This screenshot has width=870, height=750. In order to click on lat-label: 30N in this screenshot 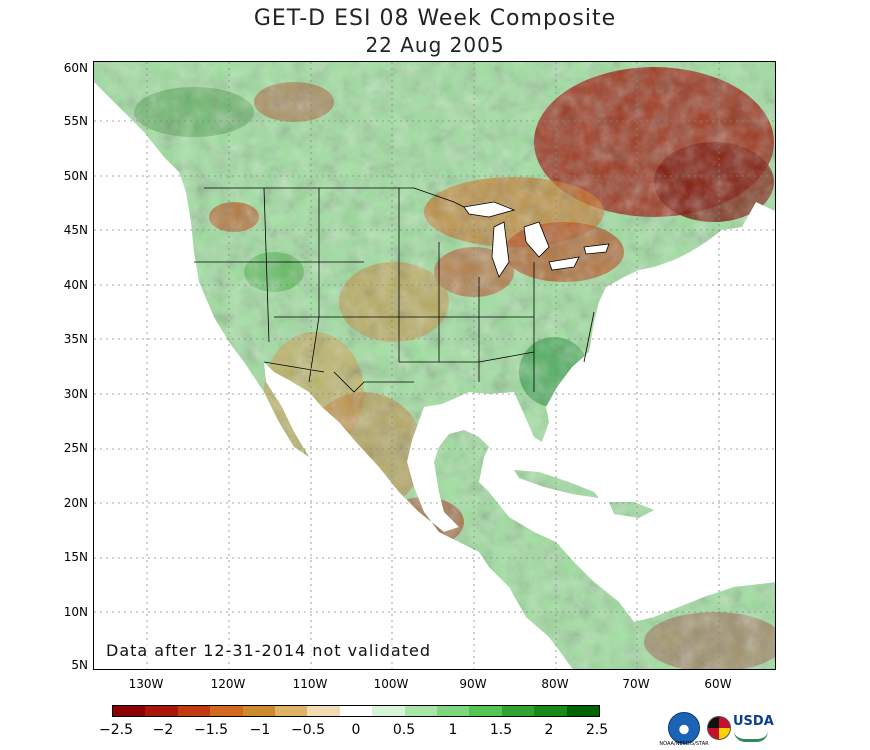, I will do `click(75, 394)`.